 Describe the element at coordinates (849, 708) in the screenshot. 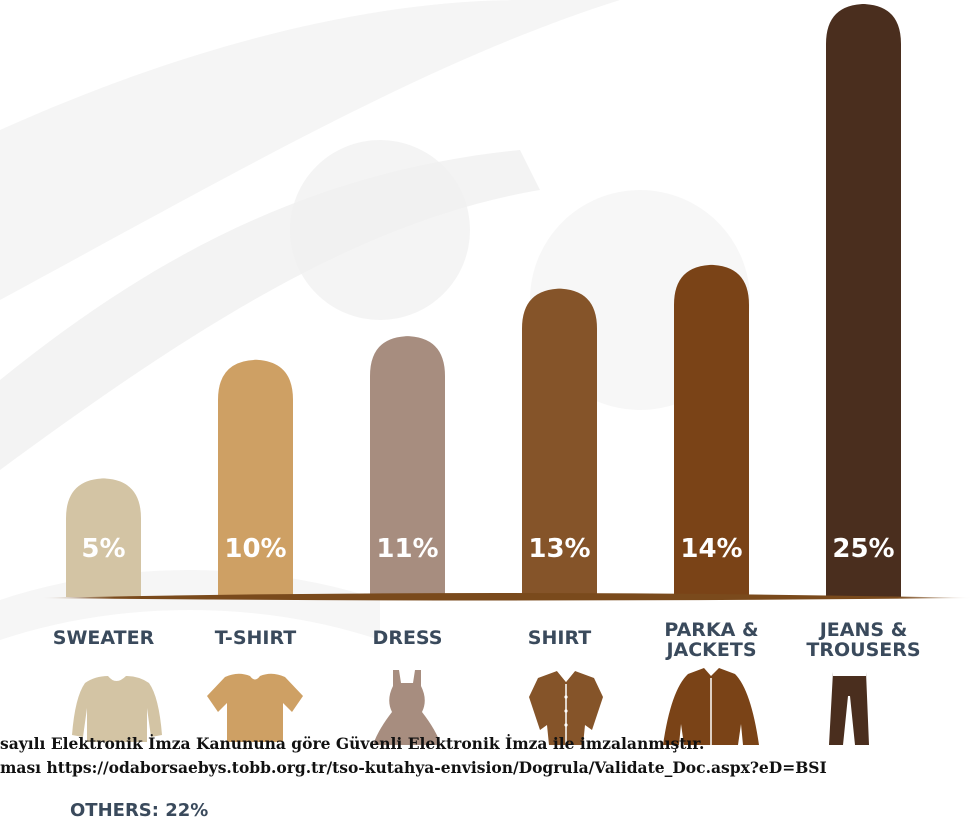

I see `trousers-icon` at that location.